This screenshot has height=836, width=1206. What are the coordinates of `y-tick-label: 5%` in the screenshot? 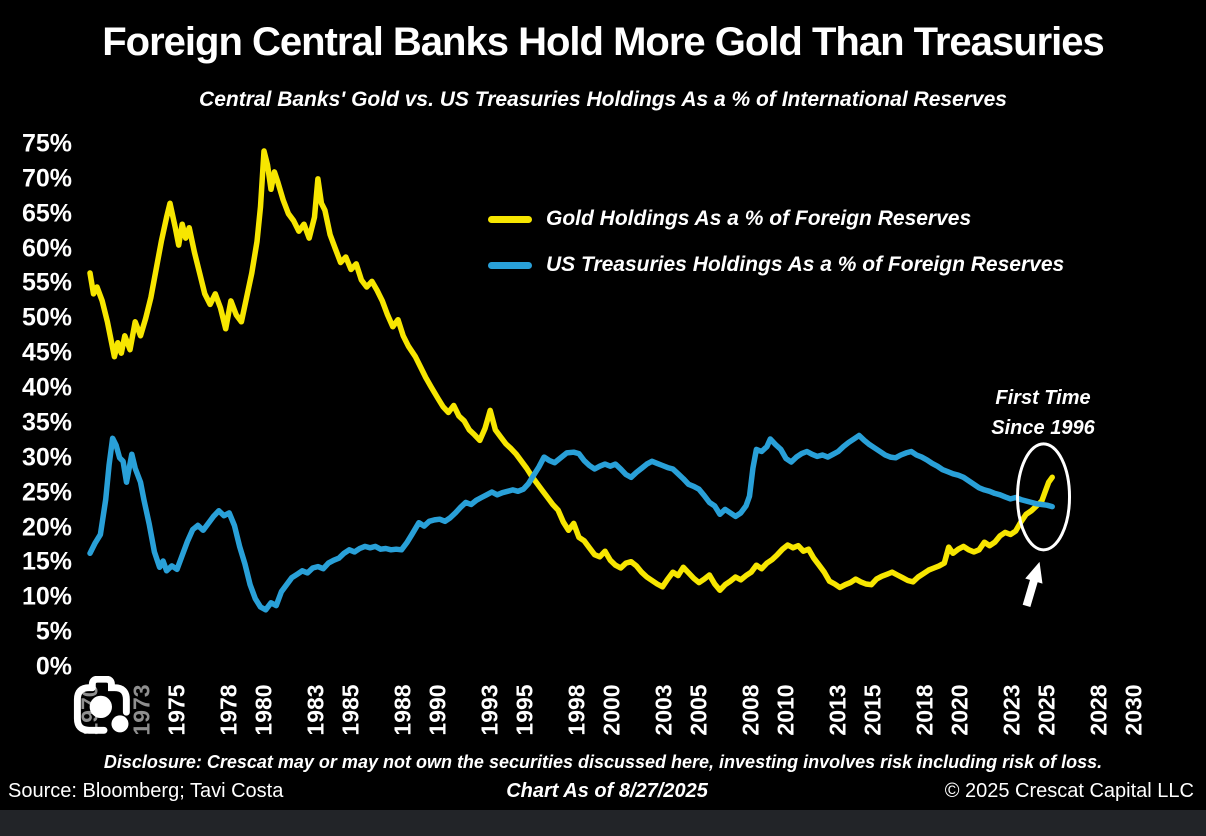 It's located at (53, 631).